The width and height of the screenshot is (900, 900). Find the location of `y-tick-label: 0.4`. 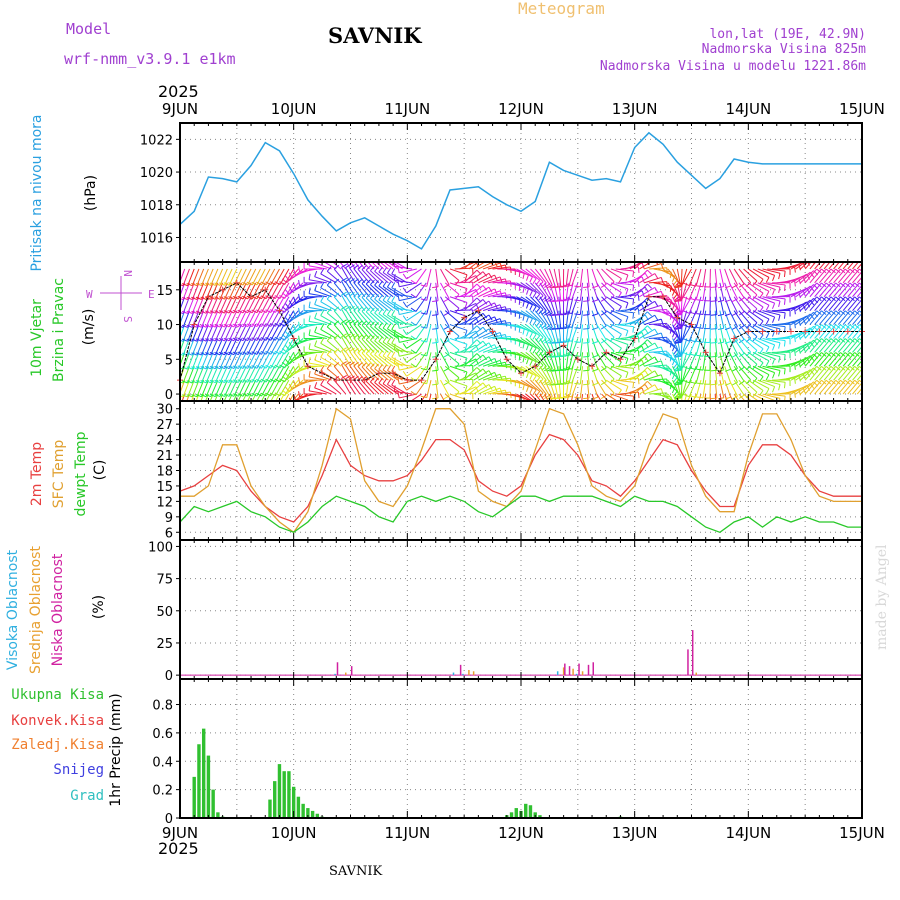

y-tick-label: 0.4 is located at coordinates (162, 762).